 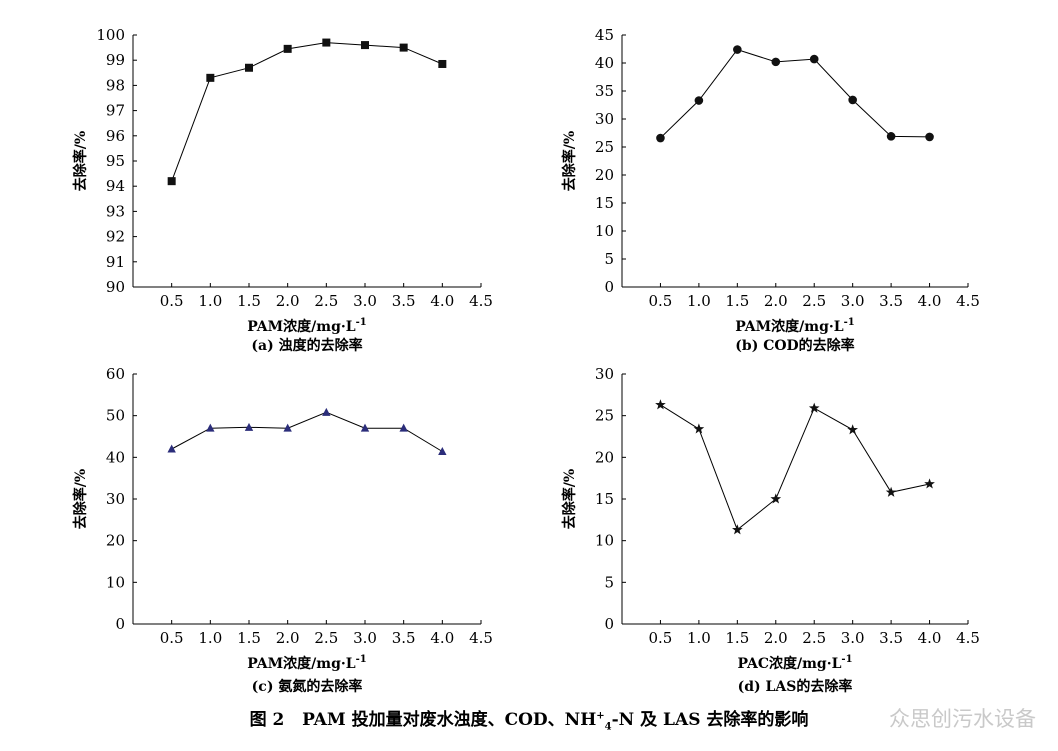 What do you see at coordinates (604, 203) in the screenshot?
I see `y-tick-label: 15` at bounding box center [604, 203].